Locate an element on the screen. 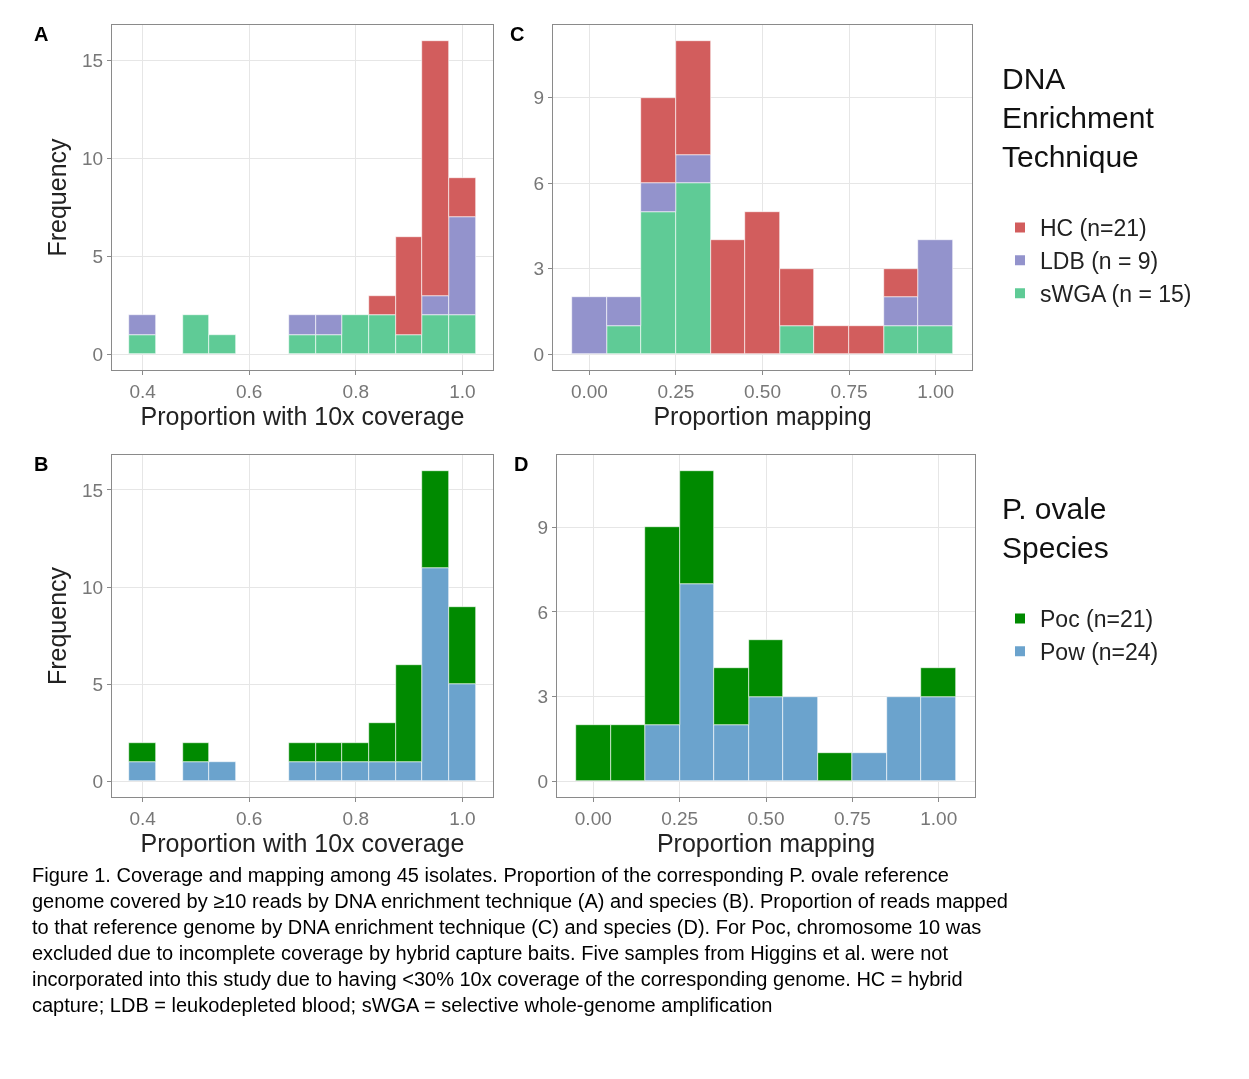  chart-title: C is located at coordinates (517, 34).